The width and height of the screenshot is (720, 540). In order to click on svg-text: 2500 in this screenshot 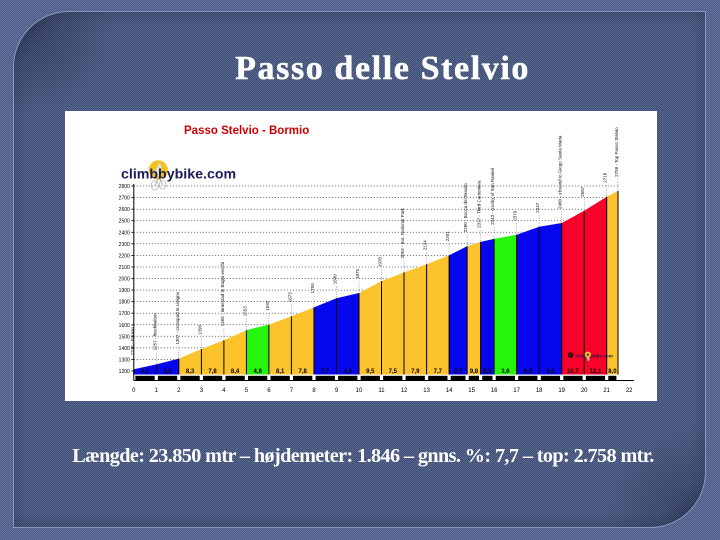, I will do `click(124, 222)`.